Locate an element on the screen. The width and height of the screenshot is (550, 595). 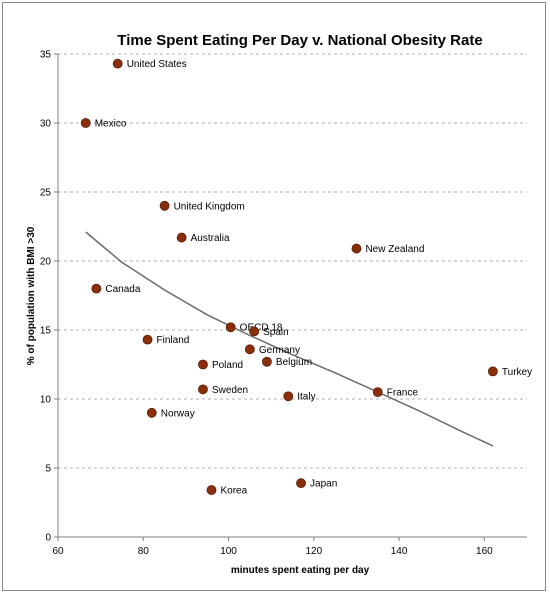
x-tick-label: 140 is located at coordinates (399, 551).